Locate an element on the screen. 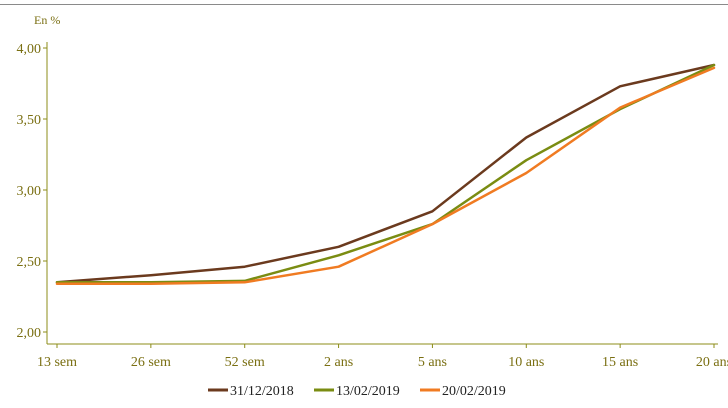  legend: 31/12/2018 13/02/2019 20/02/2019 is located at coordinates (357, 391).